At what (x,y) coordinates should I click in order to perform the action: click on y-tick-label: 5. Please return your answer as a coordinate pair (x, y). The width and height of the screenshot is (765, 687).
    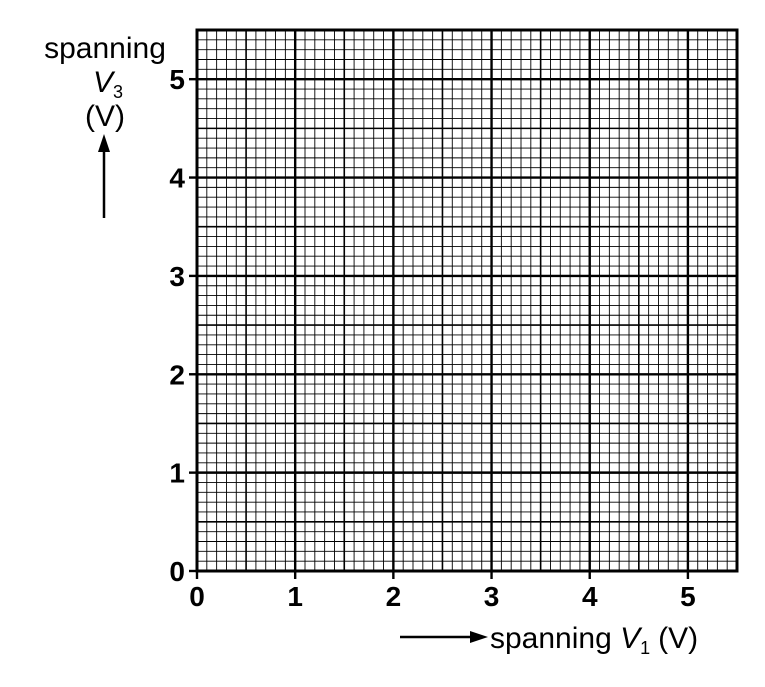
    Looking at the image, I should click on (177, 79).